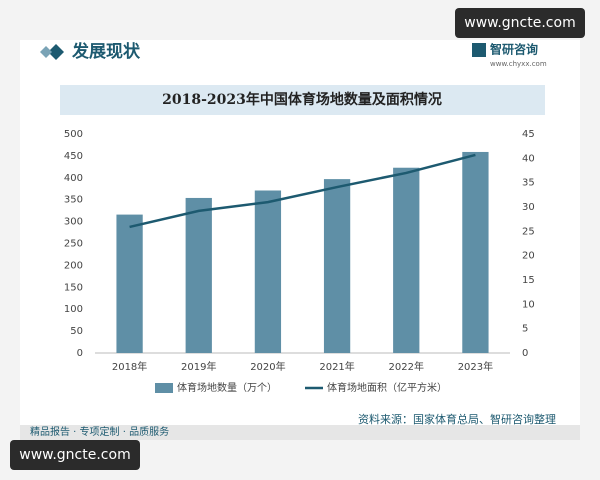 This screenshot has width=600, height=480. What do you see at coordinates (302, 191) in the screenshot?
I see `line` at bounding box center [302, 191].